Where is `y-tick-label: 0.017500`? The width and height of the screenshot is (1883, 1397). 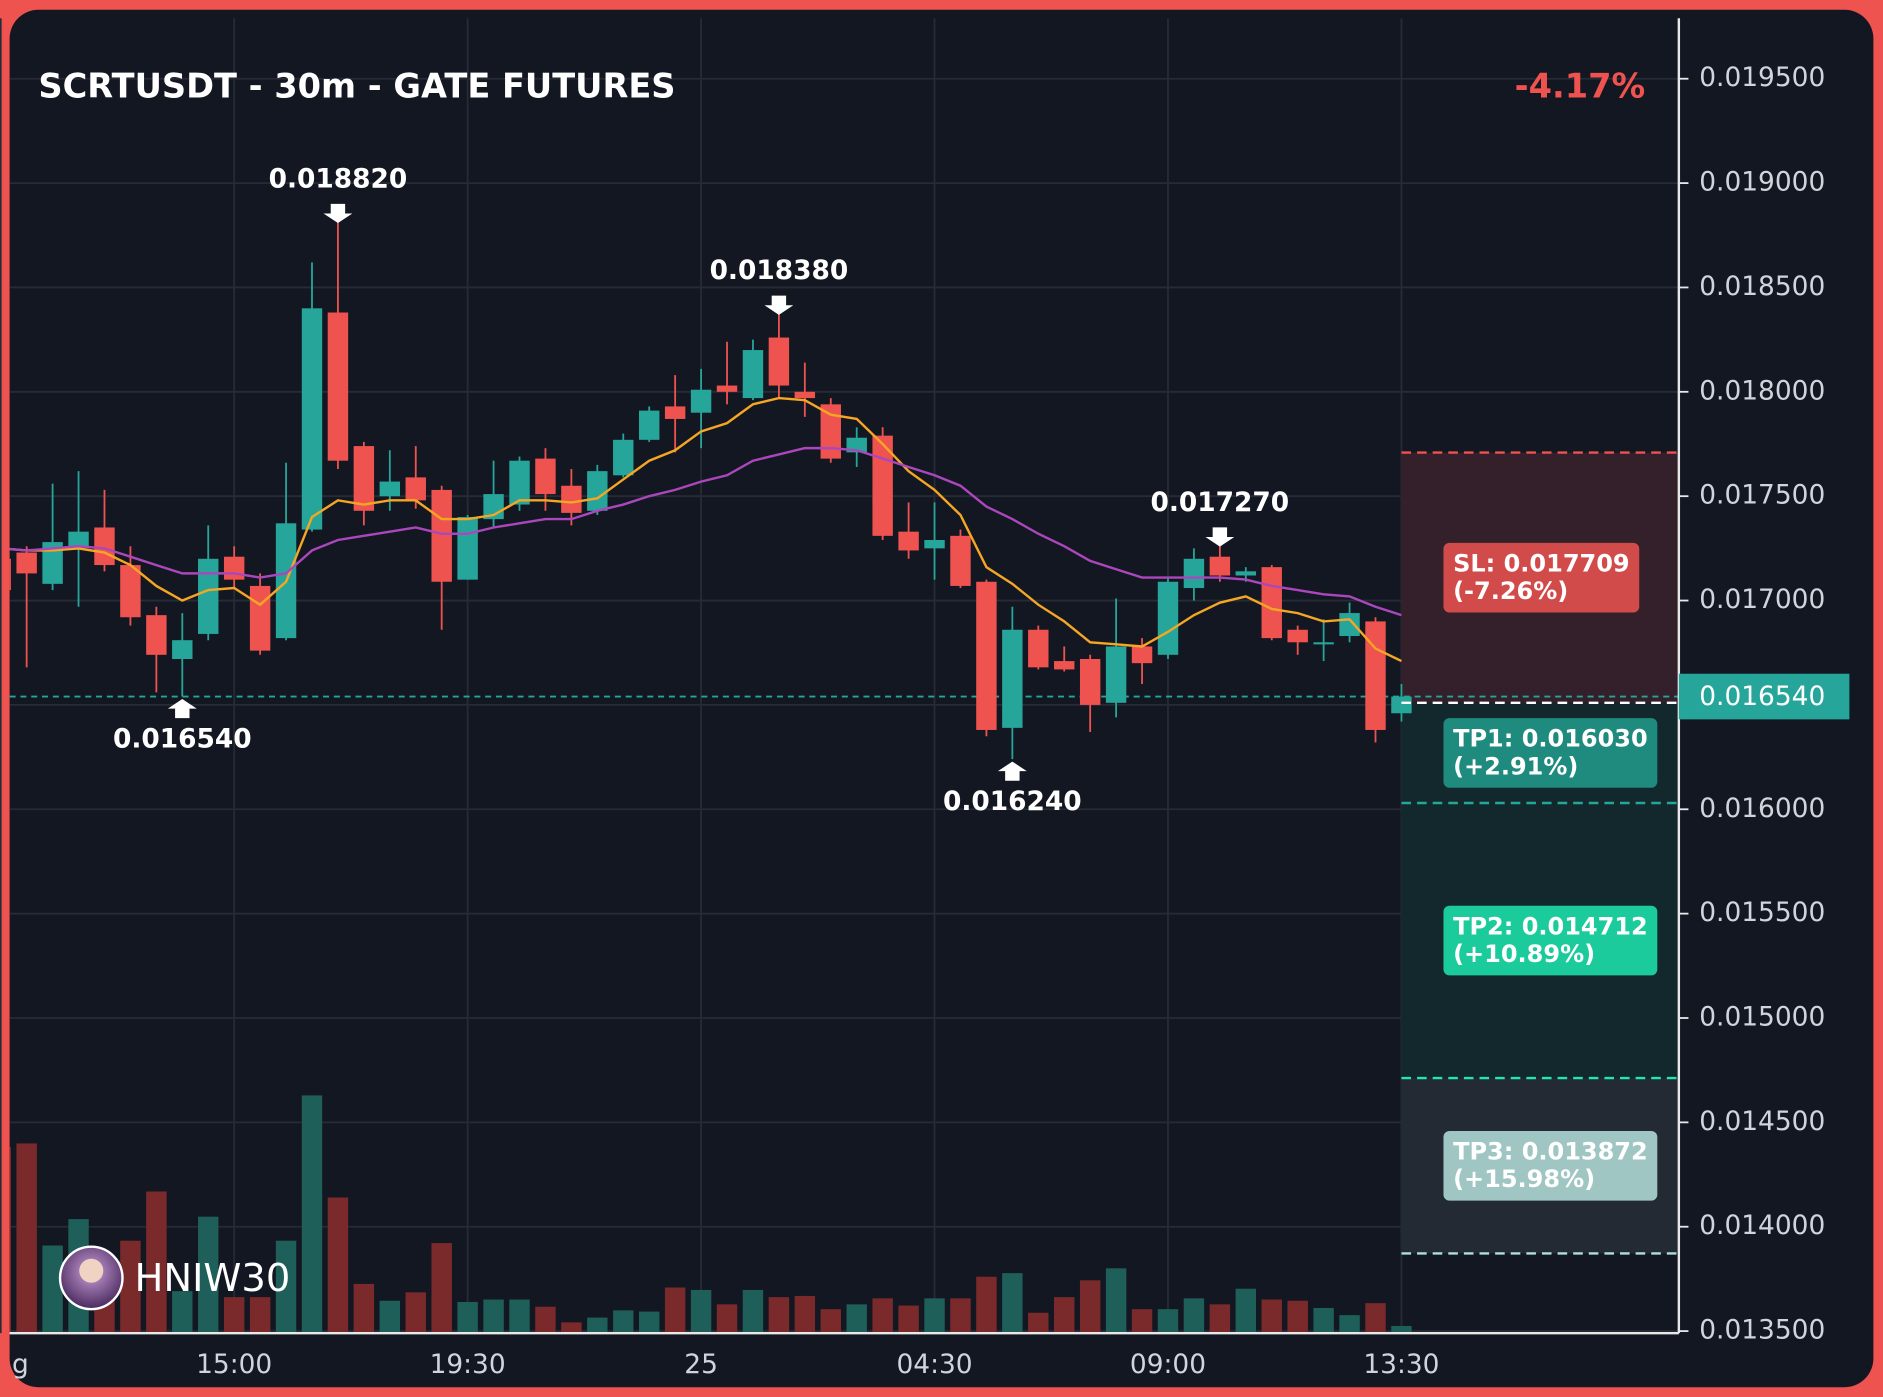
y-tick-label: 0.017500 is located at coordinates (1762, 495).